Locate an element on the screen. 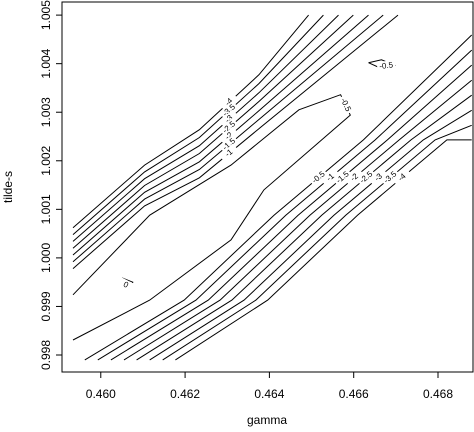  contour-label: 0 is located at coordinates (126, 285).